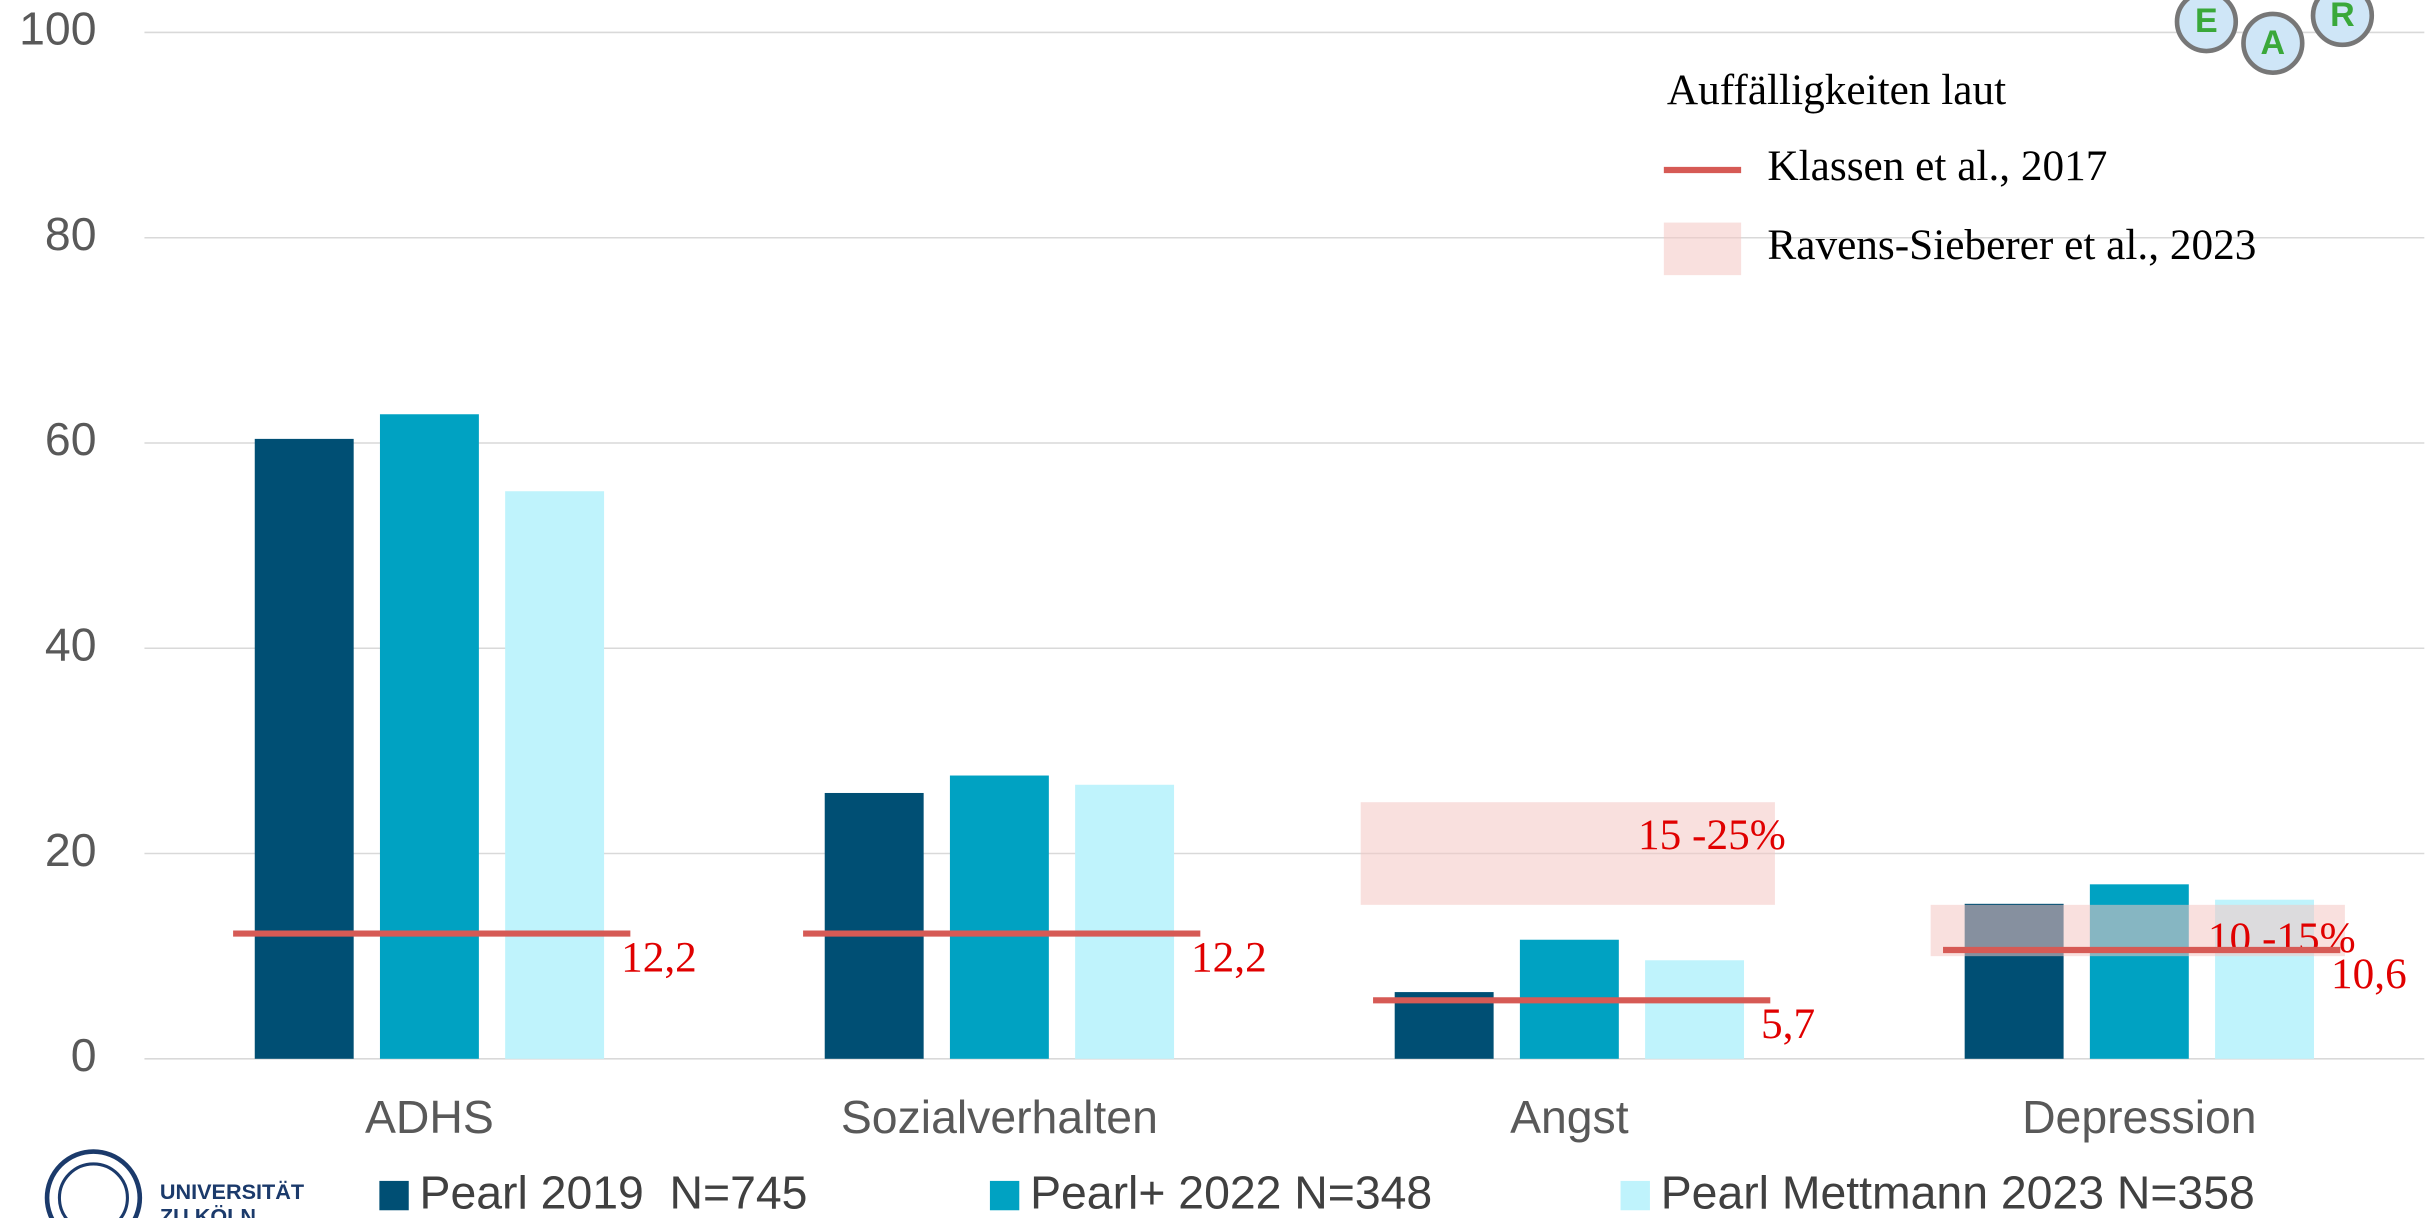 This screenshot has height=1218, width=2425. I want to click on badge-letter: R, so click(2342, 17).